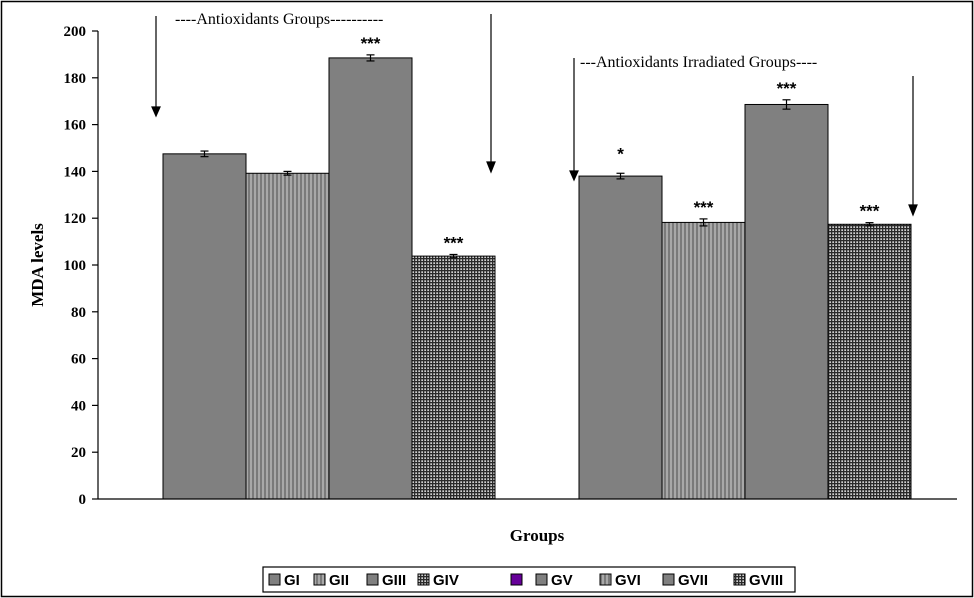 This screenshot has height=598, width=974. I want to click on y-tick-label-3: 60, so click(78, 360).